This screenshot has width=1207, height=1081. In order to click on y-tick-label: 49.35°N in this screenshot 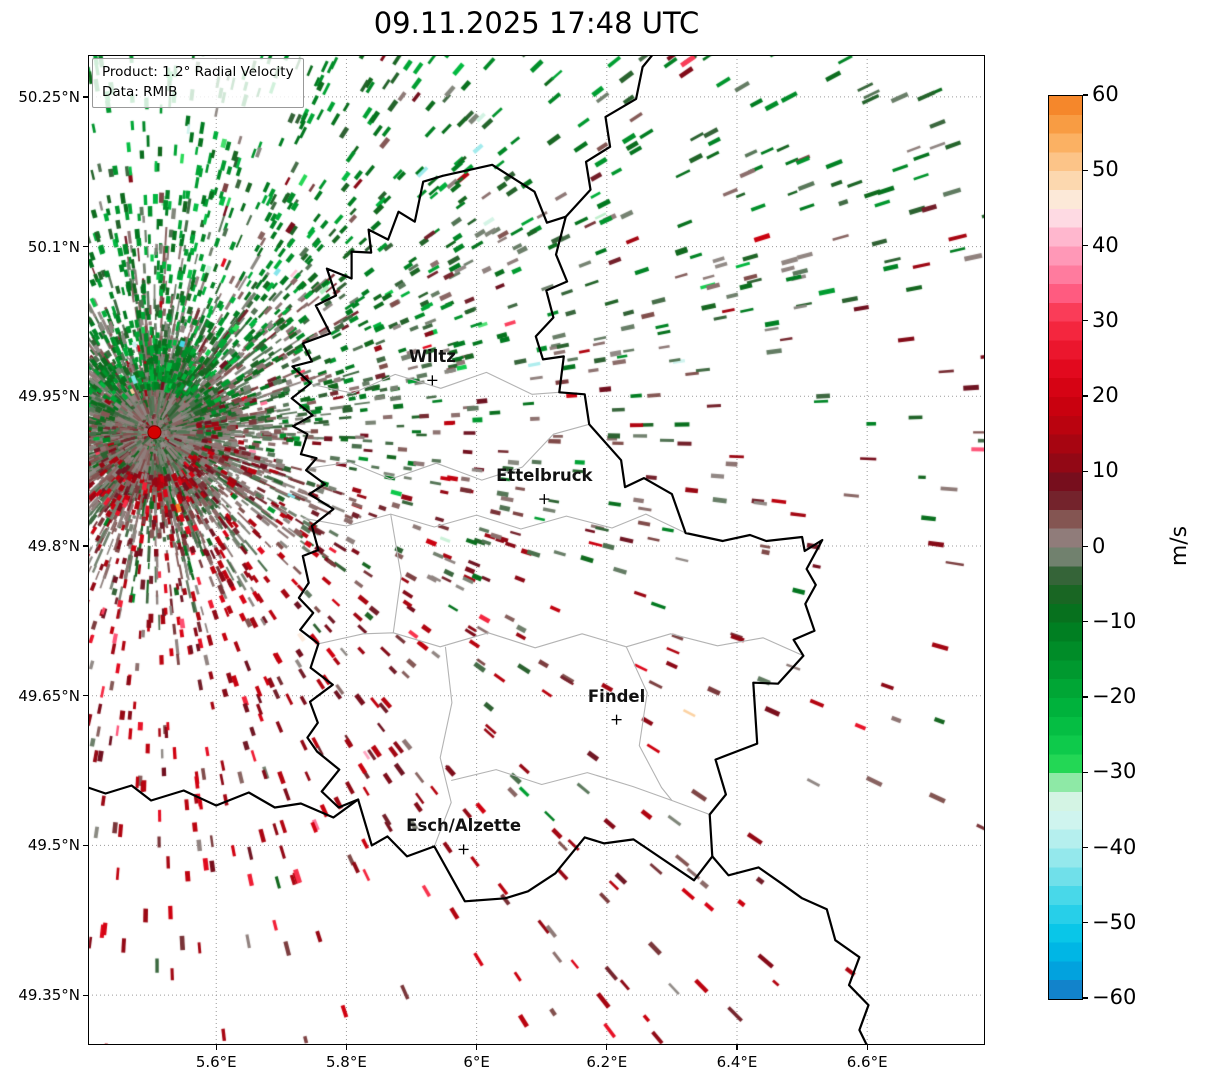, I will do `click(49, 995)`.